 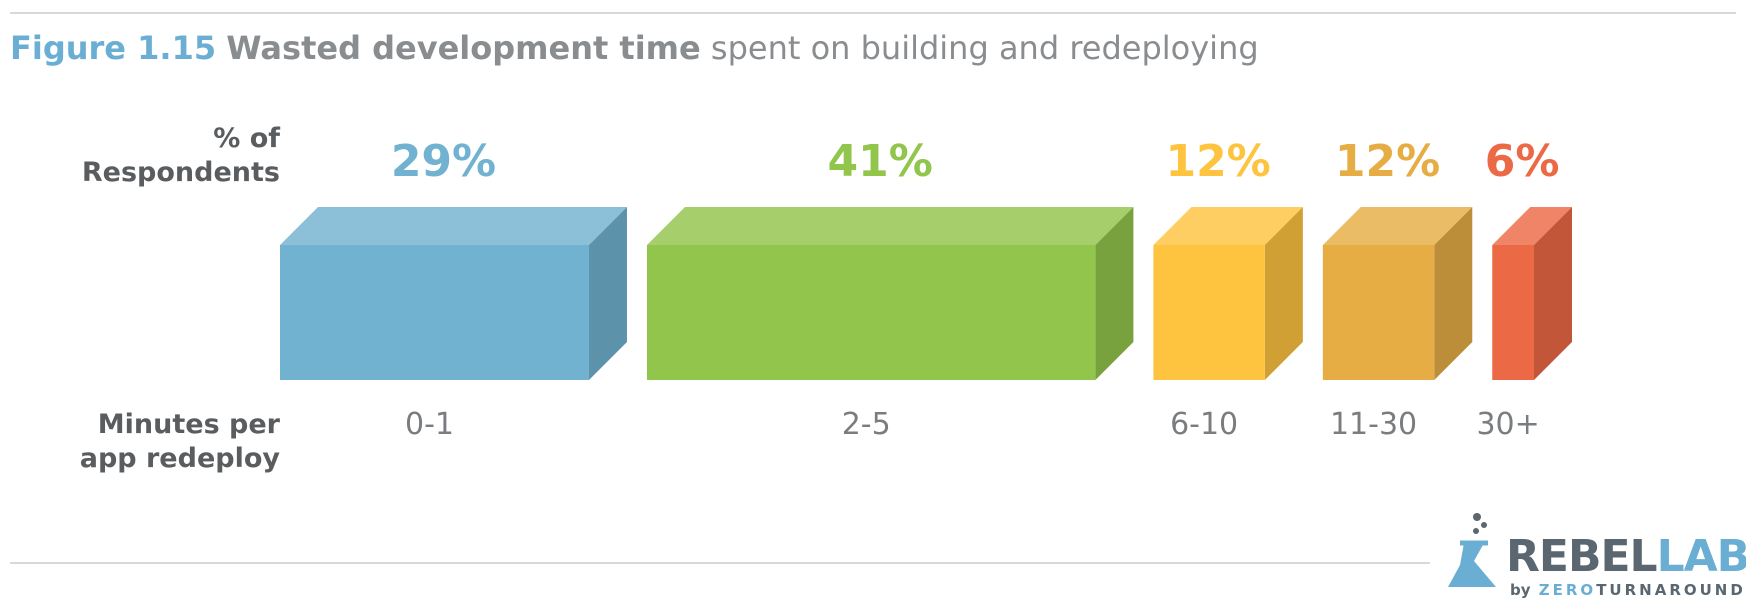 I want to click on figure-title-main: Wasted development time, so click(x=463, y=48).